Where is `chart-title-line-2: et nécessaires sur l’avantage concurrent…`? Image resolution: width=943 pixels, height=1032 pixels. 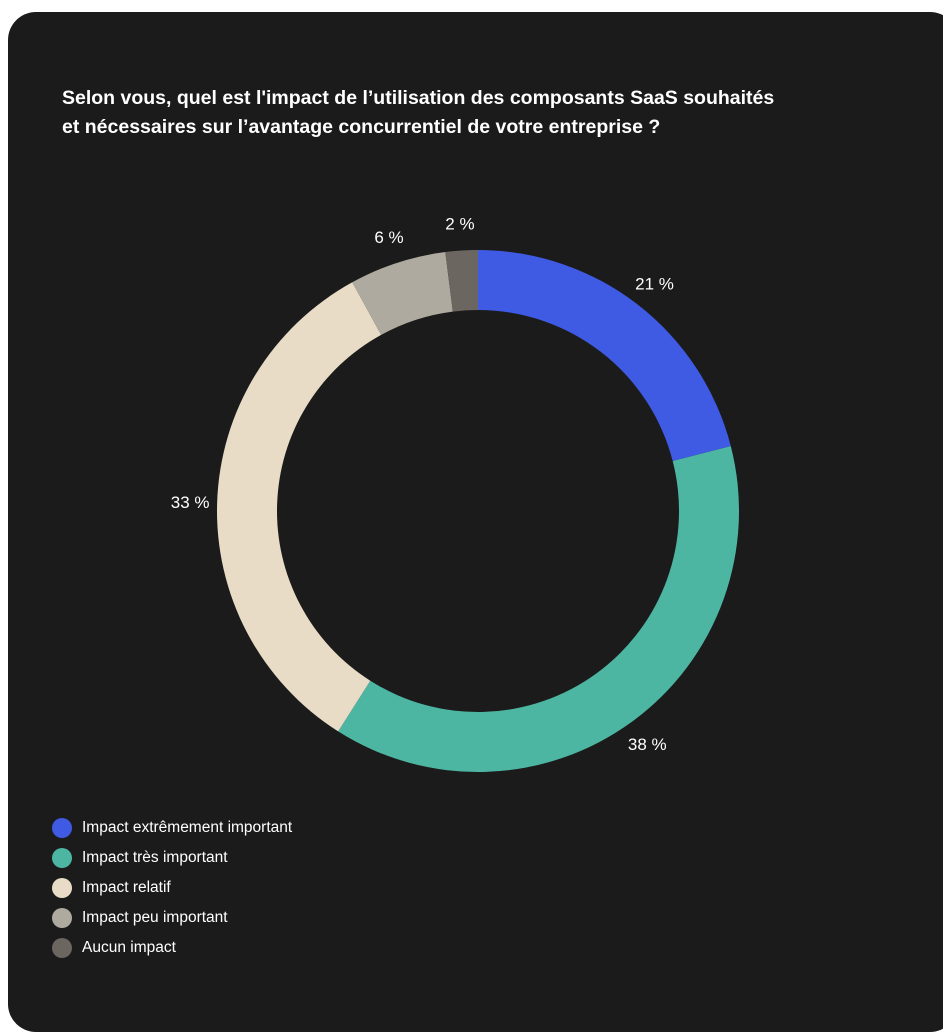
chart-title-line-2: et nécessaires sur l’avantage concurrent… is located at coordinates (361, 127).